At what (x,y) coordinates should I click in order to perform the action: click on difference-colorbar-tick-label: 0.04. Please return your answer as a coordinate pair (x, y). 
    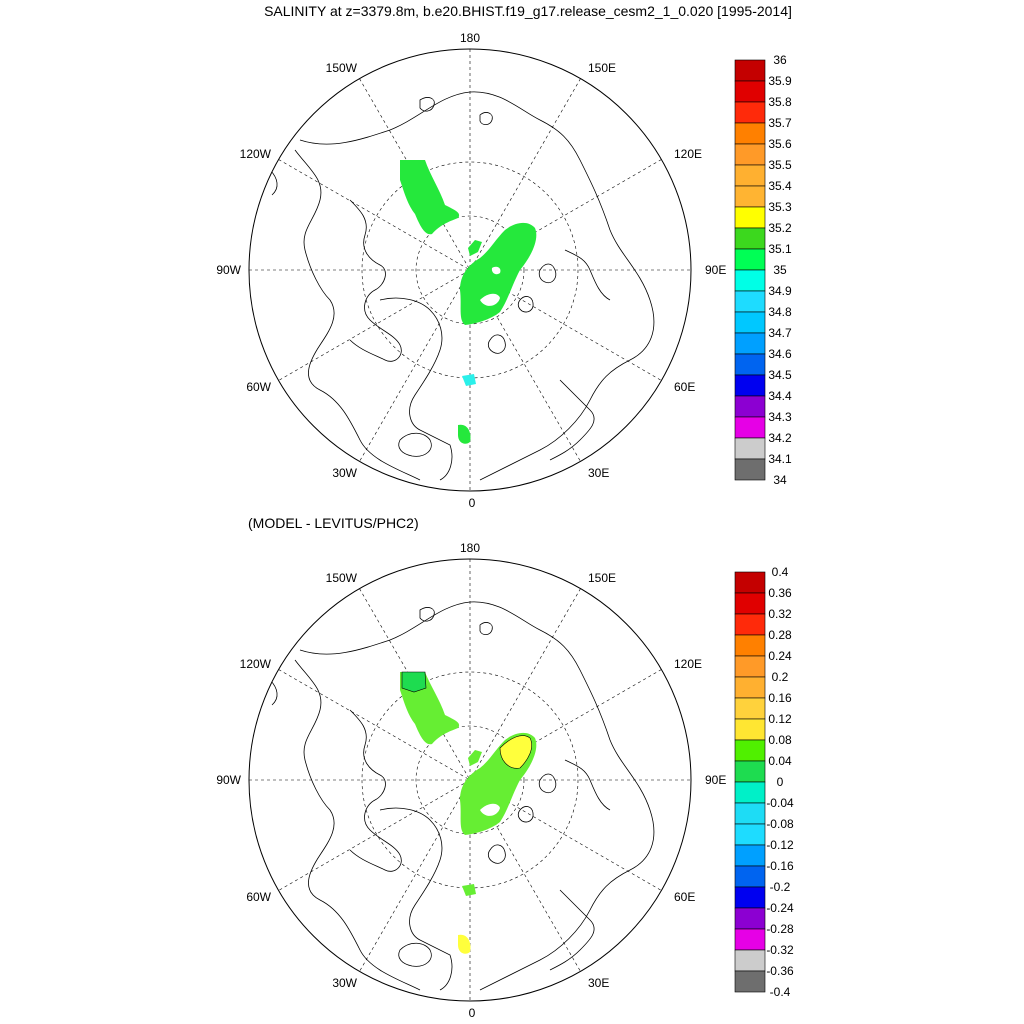
    Looking at the image, I should click on (780, 761).